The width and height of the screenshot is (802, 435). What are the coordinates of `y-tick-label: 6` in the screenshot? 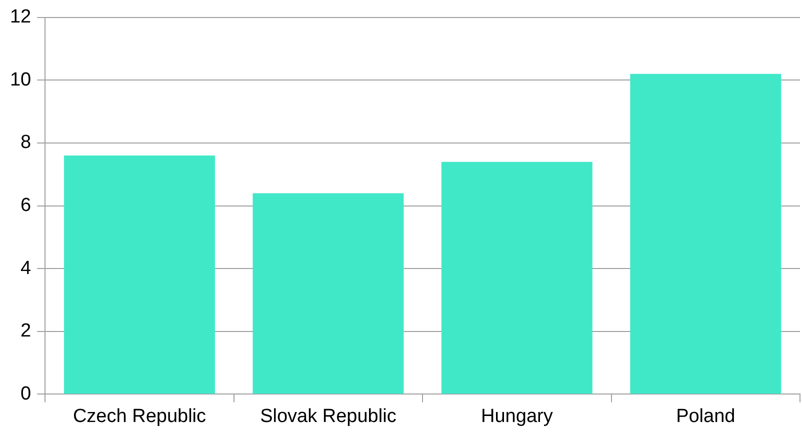 It's located at (26, 205).